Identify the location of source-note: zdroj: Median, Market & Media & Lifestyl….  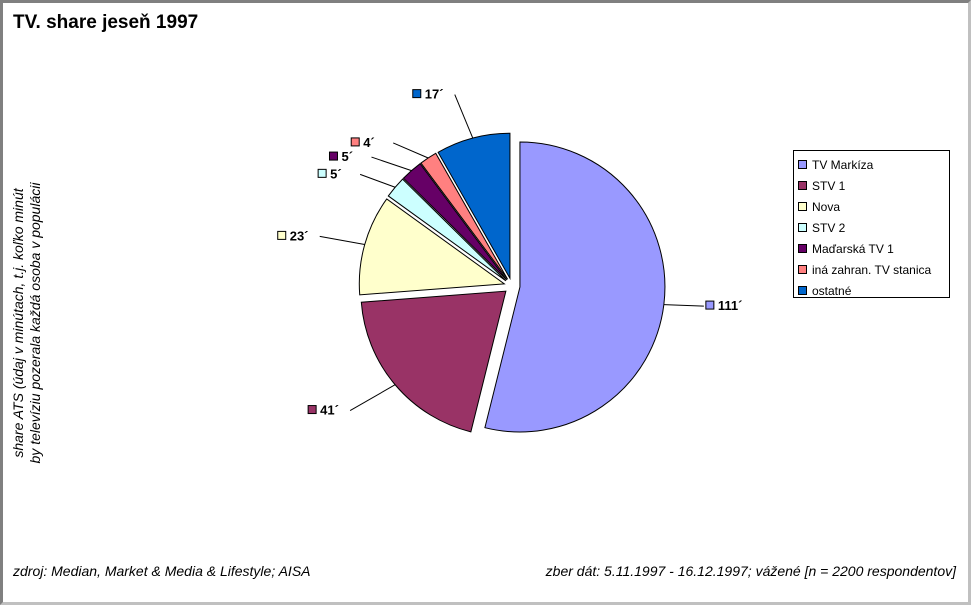
(162, 571).